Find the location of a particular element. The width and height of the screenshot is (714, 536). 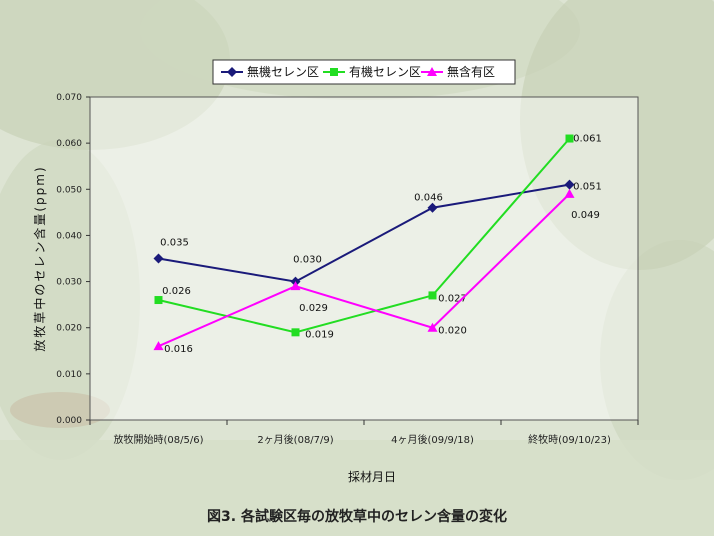

y-tick-label: 0.020 is located at coordinates (69, 329).